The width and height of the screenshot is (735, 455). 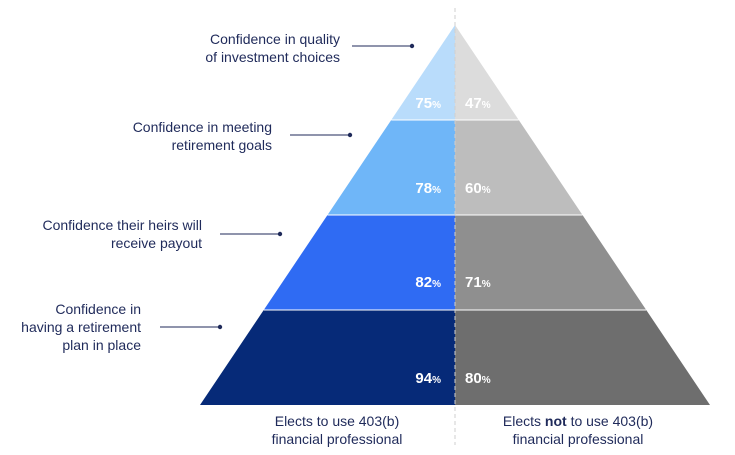 I want to click on value-label-right-1: 60%, so click(x=478, y=188).